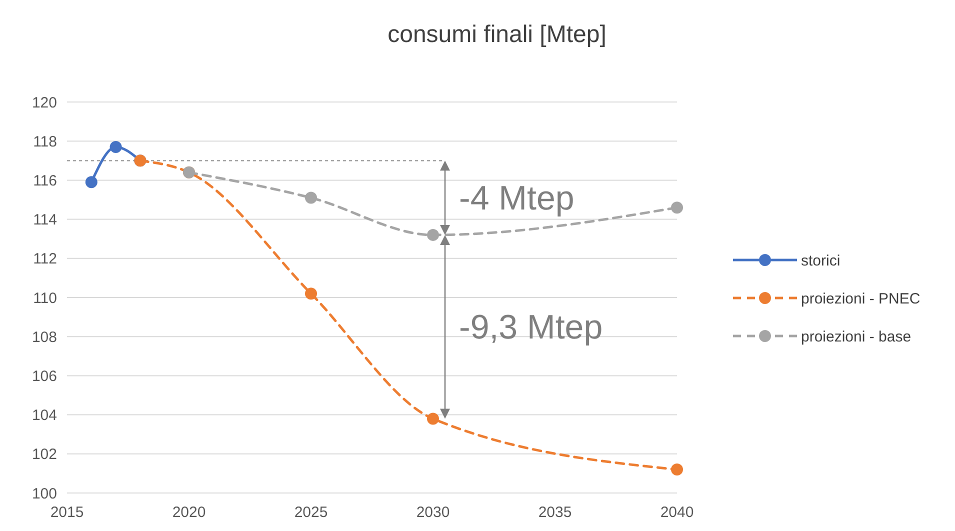  I want to click on y-tick-label: 116, so click(45, 181).